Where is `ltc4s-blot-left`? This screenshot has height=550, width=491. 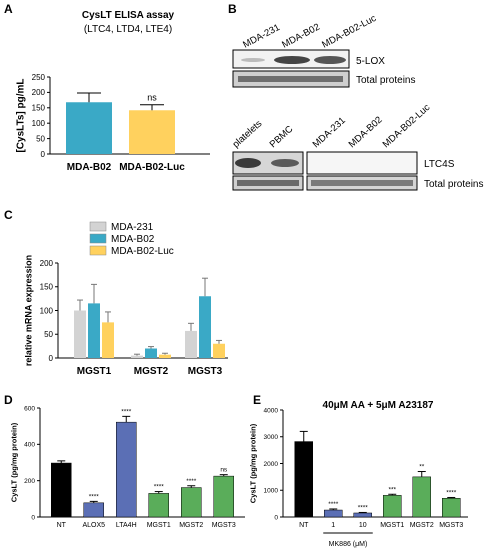
ltc4s-blot-left is located at coordinates (268, 163).